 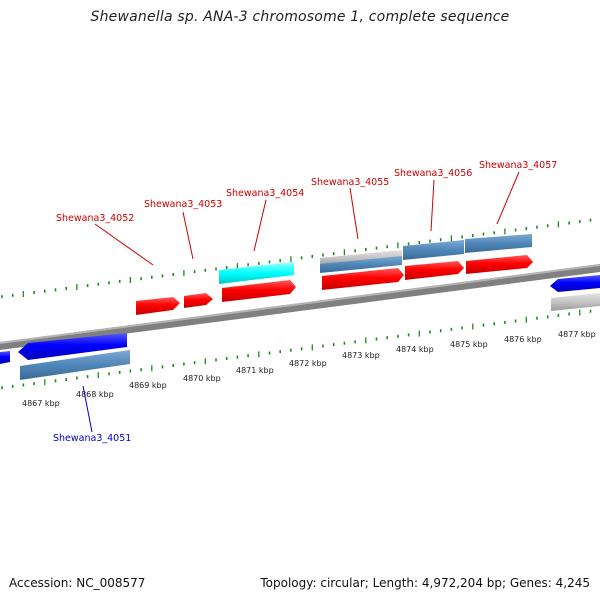 I want to click on gene-label-4053: Shewana3_4053, so click(x=183, y=204).